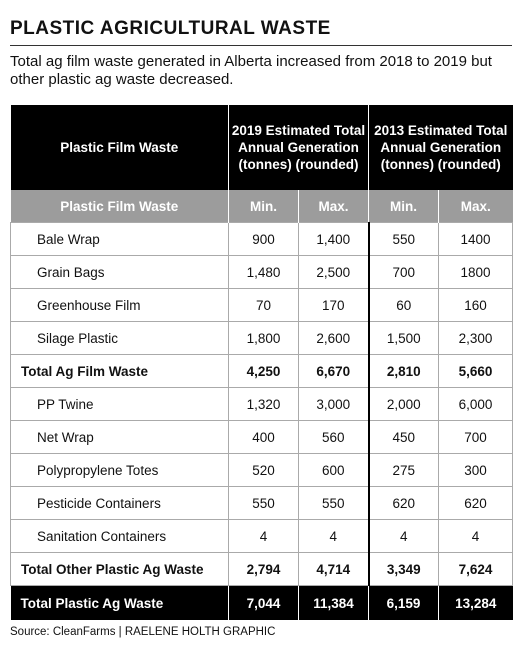  What do you see at coordinates (476, 371) in the screenshot?
I see `cell: 5,660` at bounding box center [476, 371].